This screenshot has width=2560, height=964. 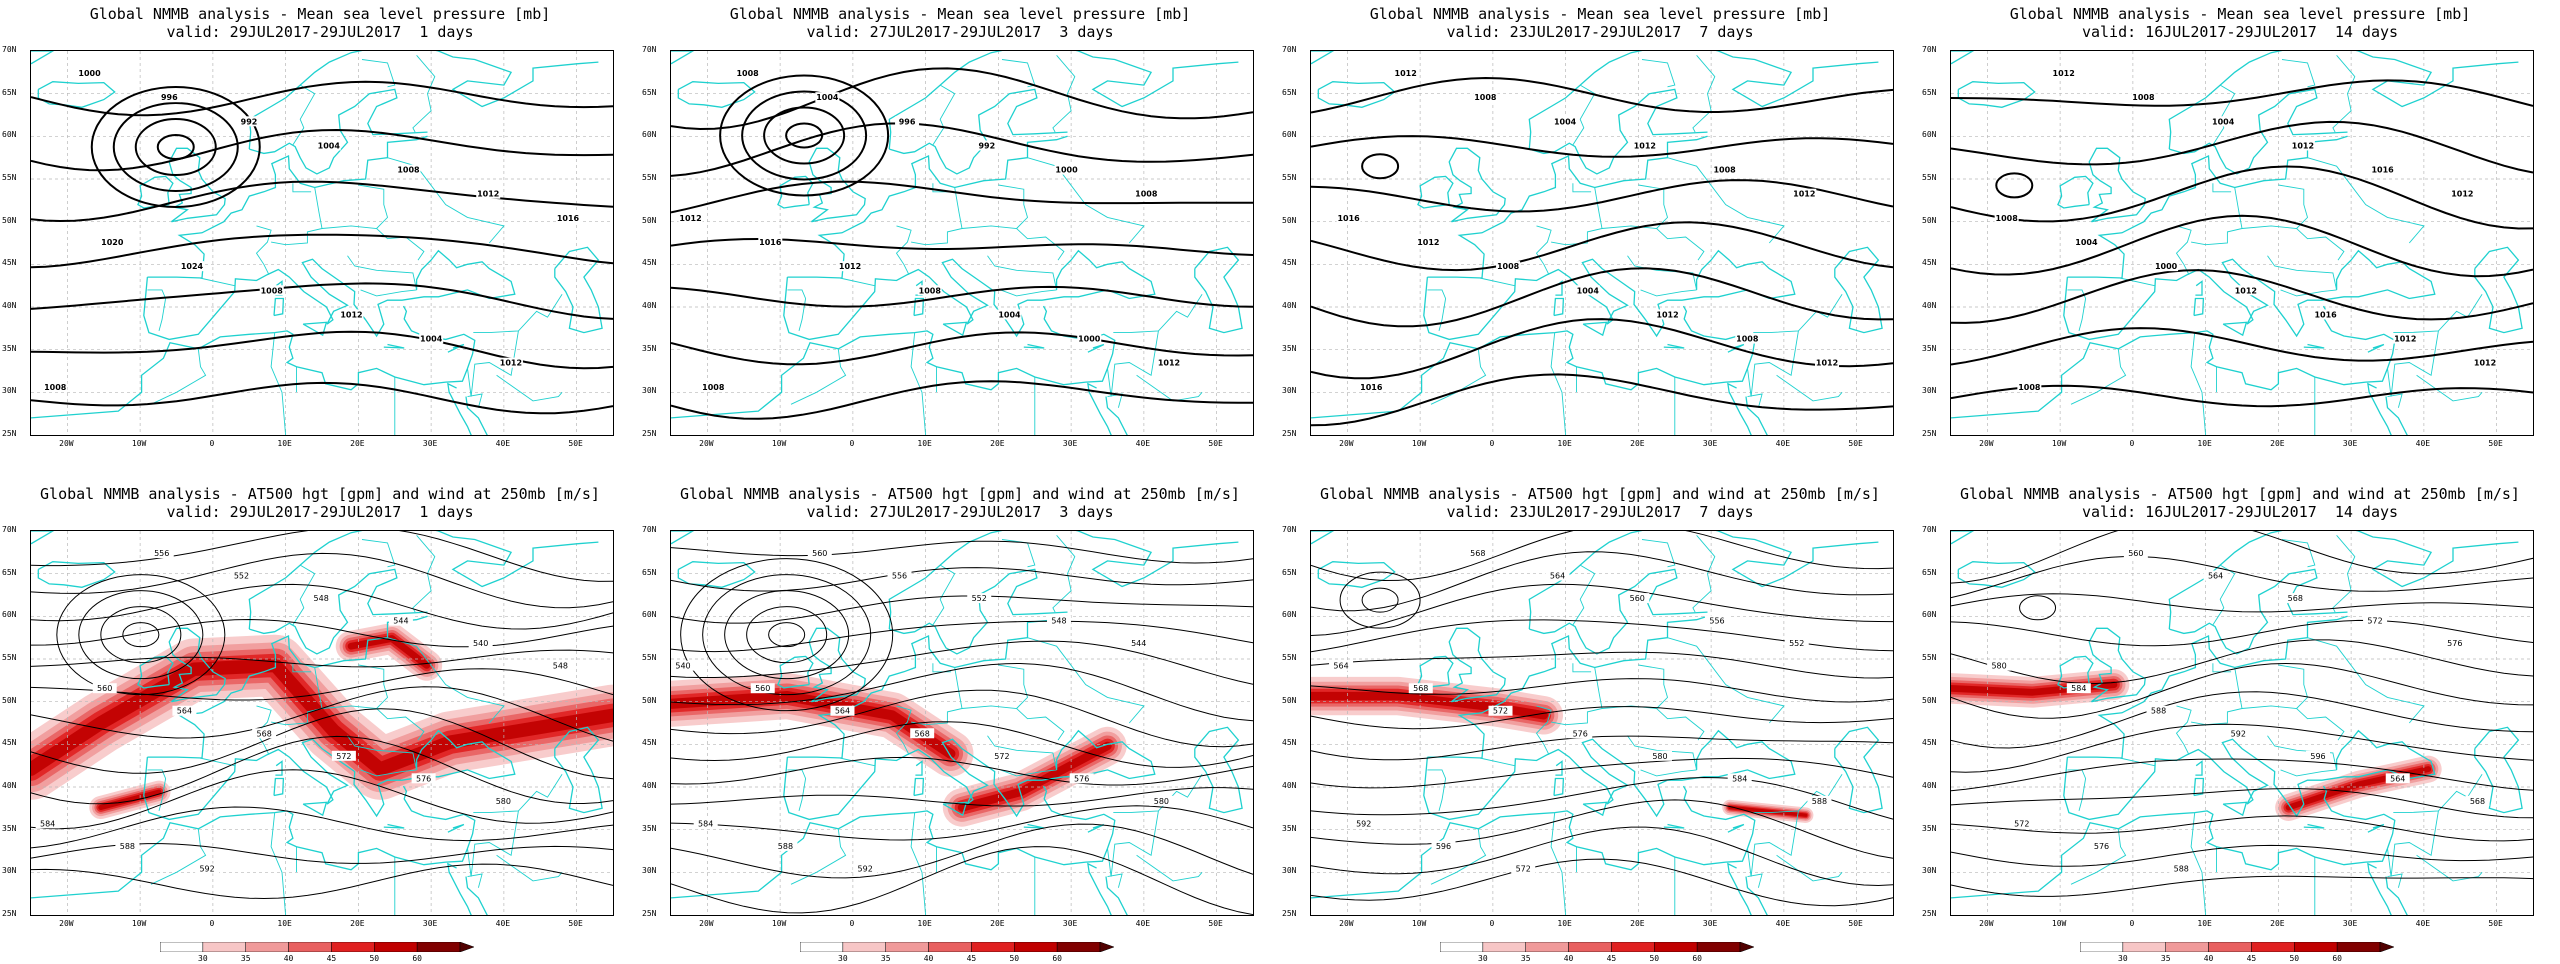 What do you see at coordinates (2166, 266) in the screenshot?
I see `isoline-value-label: 1000` at bounding box center [2166, 266].